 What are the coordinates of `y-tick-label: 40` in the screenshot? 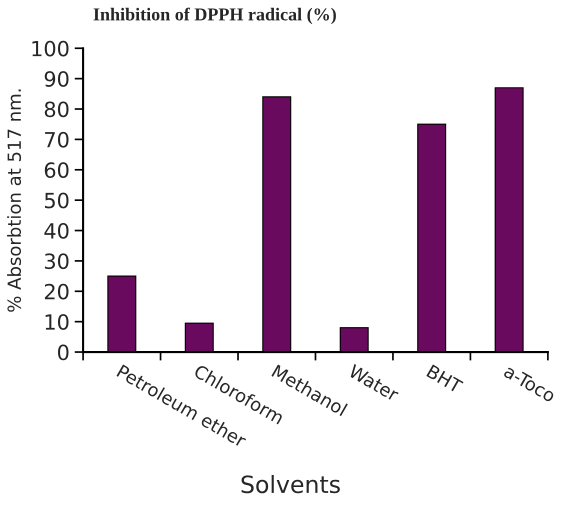 It's located at (56, 230).